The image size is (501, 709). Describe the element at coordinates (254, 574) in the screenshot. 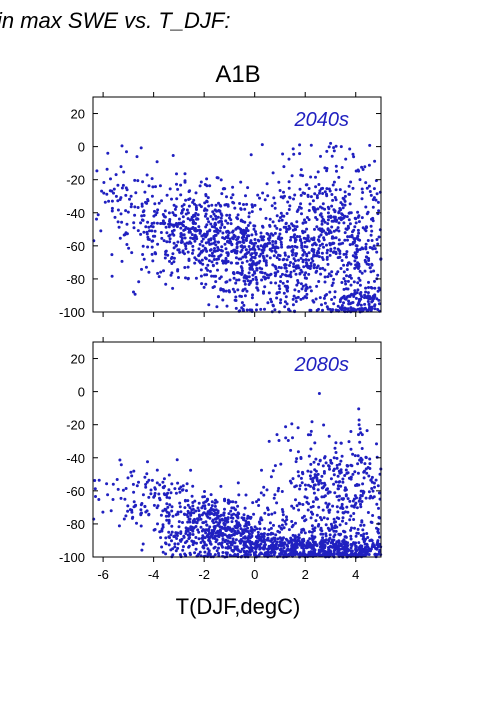

I see `x-tick-label: 0` at that location.